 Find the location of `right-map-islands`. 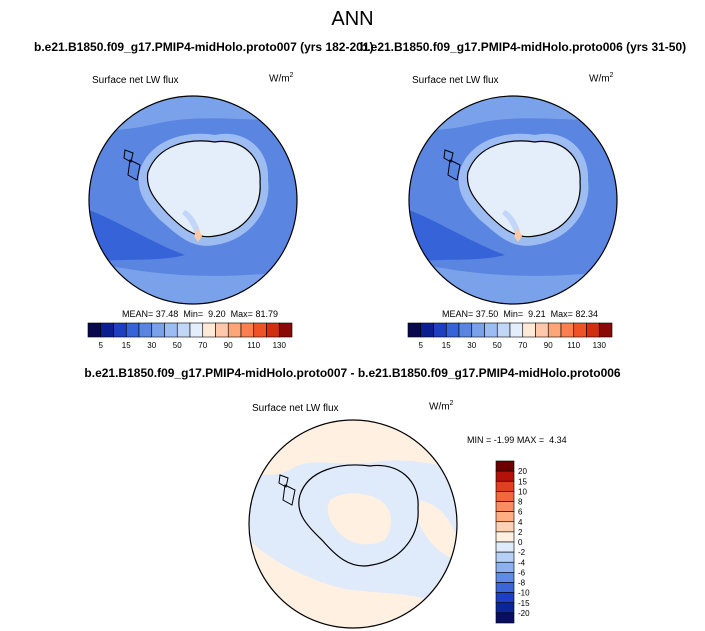

right-map-islands is located at coordinates (452, 165).